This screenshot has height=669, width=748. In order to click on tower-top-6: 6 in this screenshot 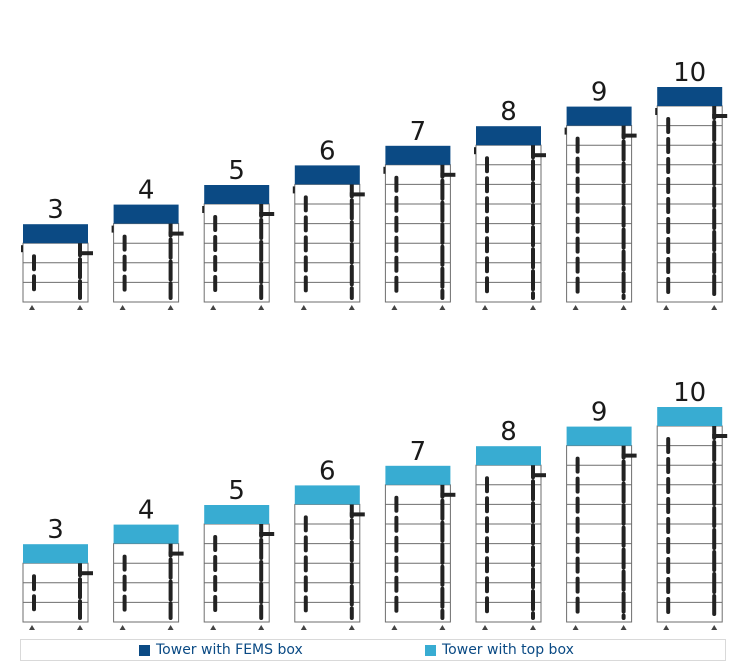, I will do `click(329, 543)`.